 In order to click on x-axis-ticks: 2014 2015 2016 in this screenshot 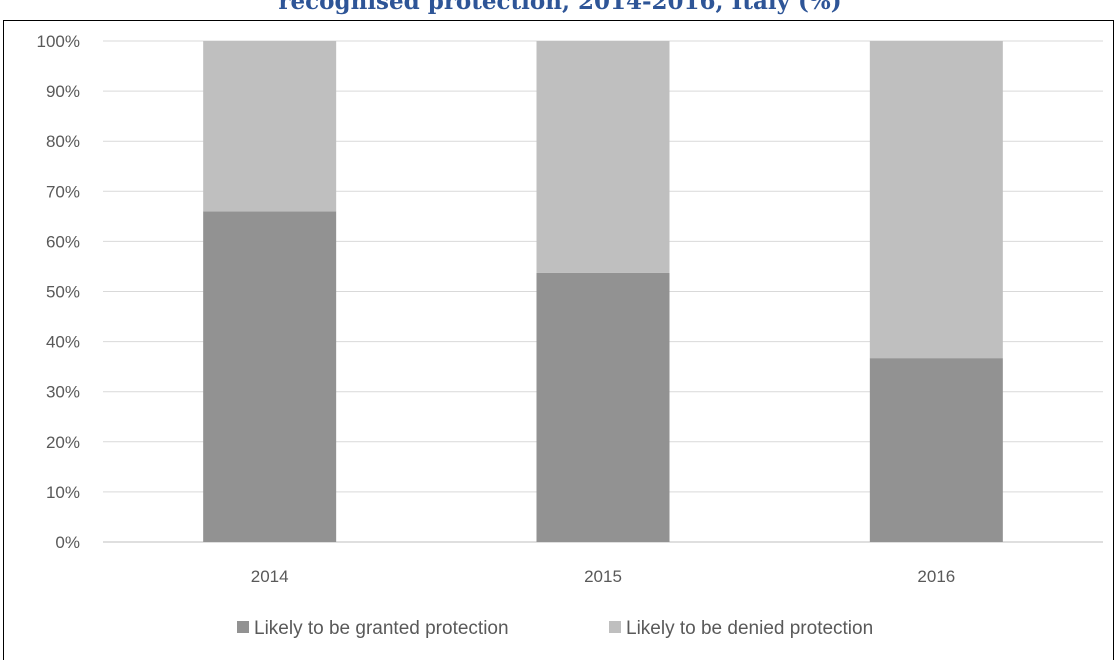, I will do `click(603, 576)`.